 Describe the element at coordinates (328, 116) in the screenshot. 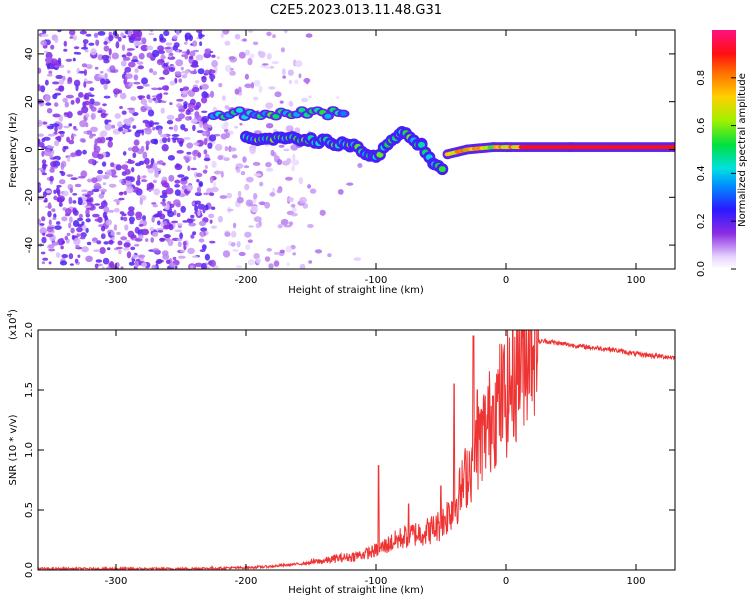

I see `spectrogram-upper-band-cell` at that location.